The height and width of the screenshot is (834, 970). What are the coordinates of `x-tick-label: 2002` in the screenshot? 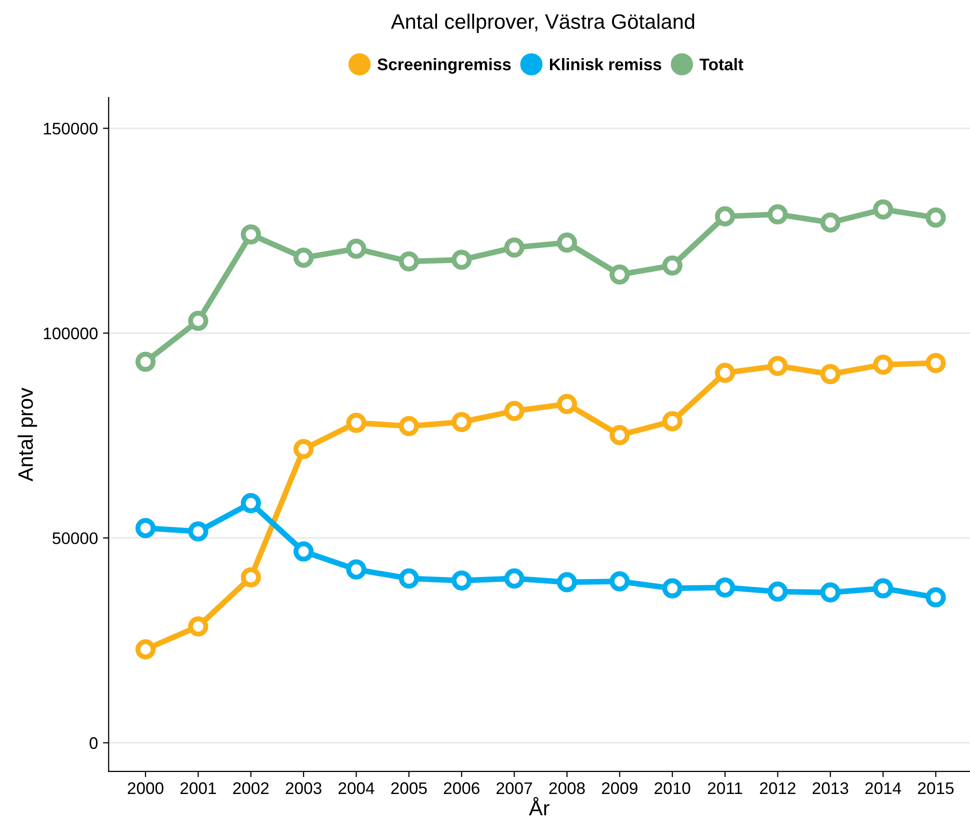 It's located at (251, 788).